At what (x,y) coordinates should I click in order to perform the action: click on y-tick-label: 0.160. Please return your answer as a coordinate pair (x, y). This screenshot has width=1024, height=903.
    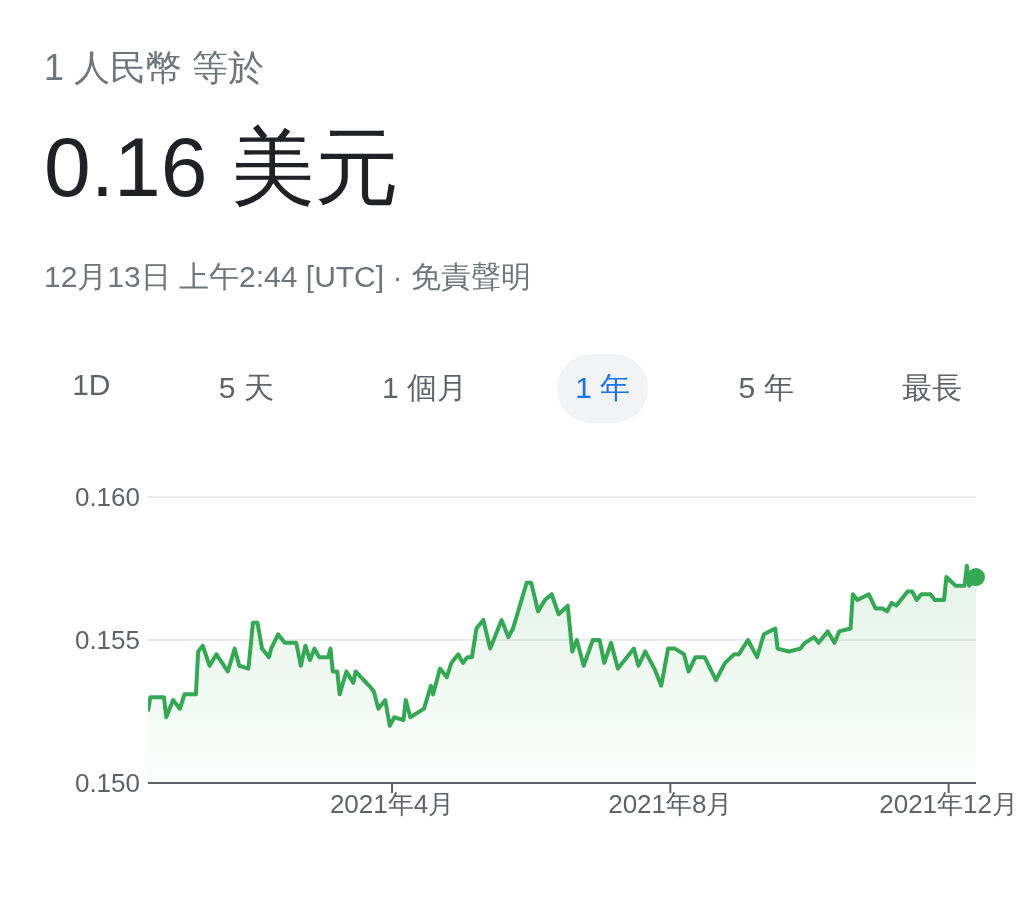
    Looking at the image, I should click on (107, 497).